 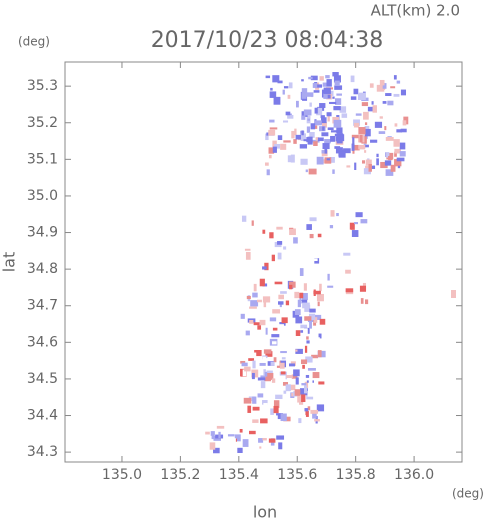 I want to click on chart-title: 2017/10/23 08:04:38, so click(x=267, y=40).